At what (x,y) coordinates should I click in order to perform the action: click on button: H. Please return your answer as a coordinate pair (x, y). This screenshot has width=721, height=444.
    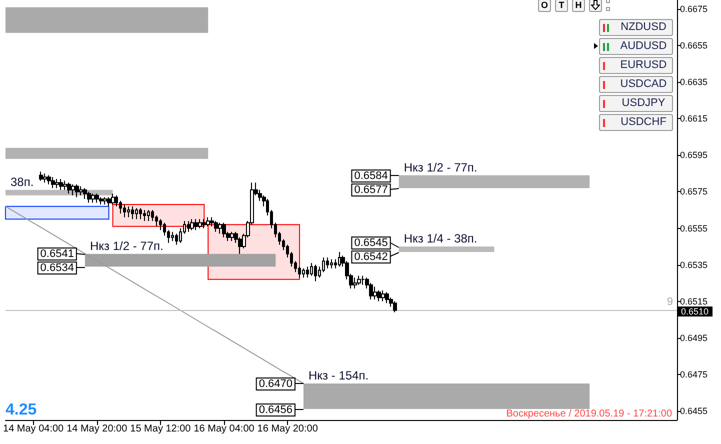
    Looking at the image, I should click on (578, 6).